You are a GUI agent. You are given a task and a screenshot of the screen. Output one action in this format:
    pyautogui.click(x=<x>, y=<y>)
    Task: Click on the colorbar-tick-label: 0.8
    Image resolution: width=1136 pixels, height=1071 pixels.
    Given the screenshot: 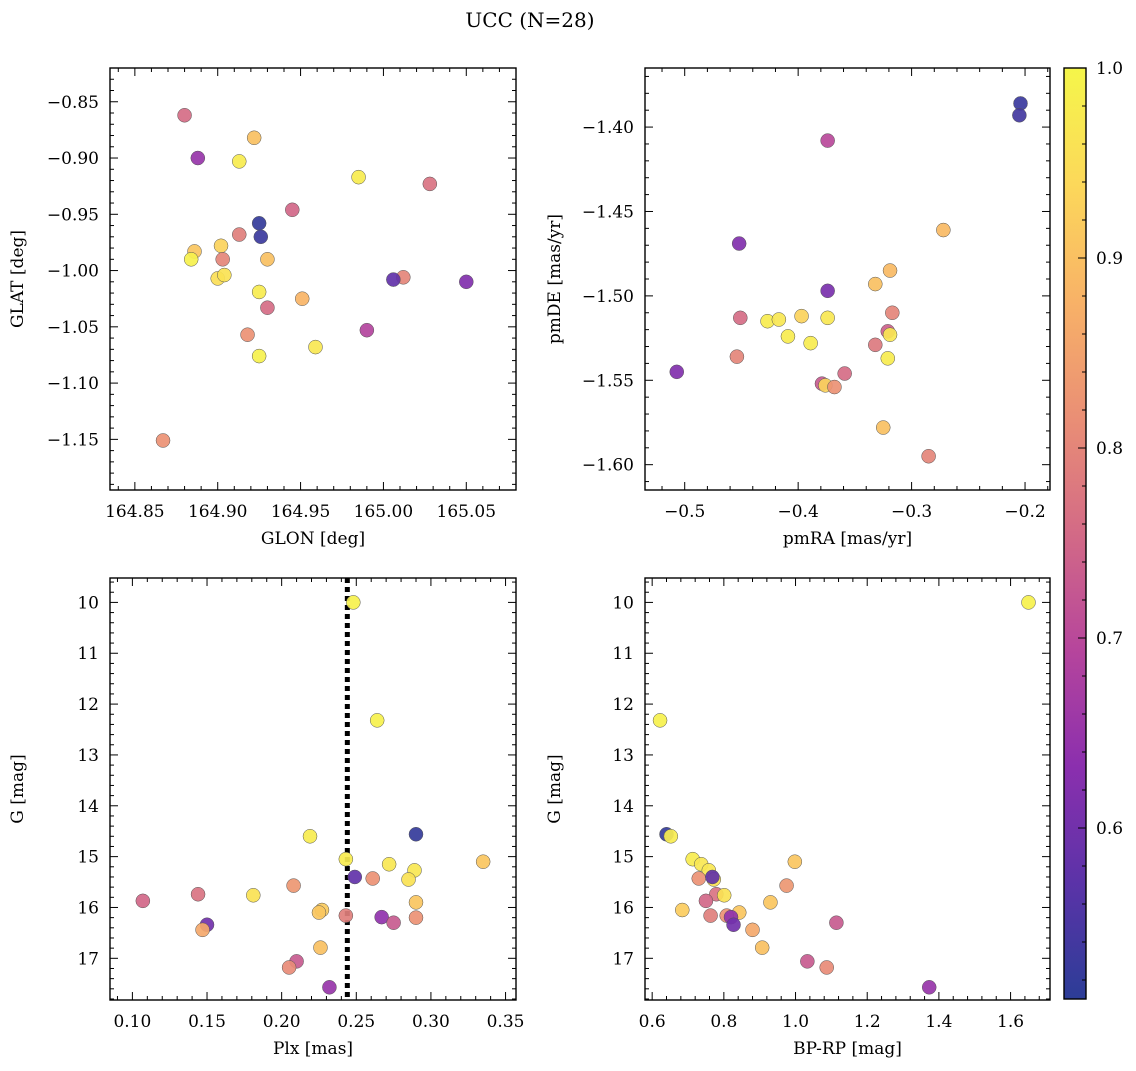 What is the action you would take?
    pyautogui.click(x=1109, y=449)
    